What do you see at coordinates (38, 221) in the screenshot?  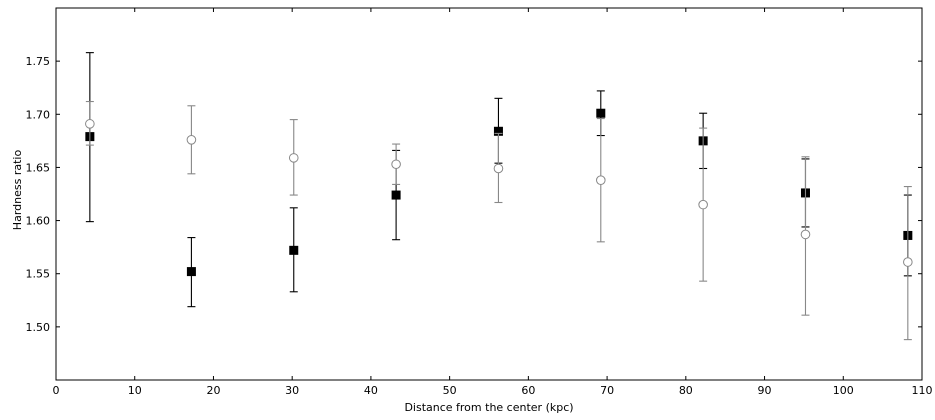 I see `y-tick-label: 1.60` at bounding box center [38, 221].